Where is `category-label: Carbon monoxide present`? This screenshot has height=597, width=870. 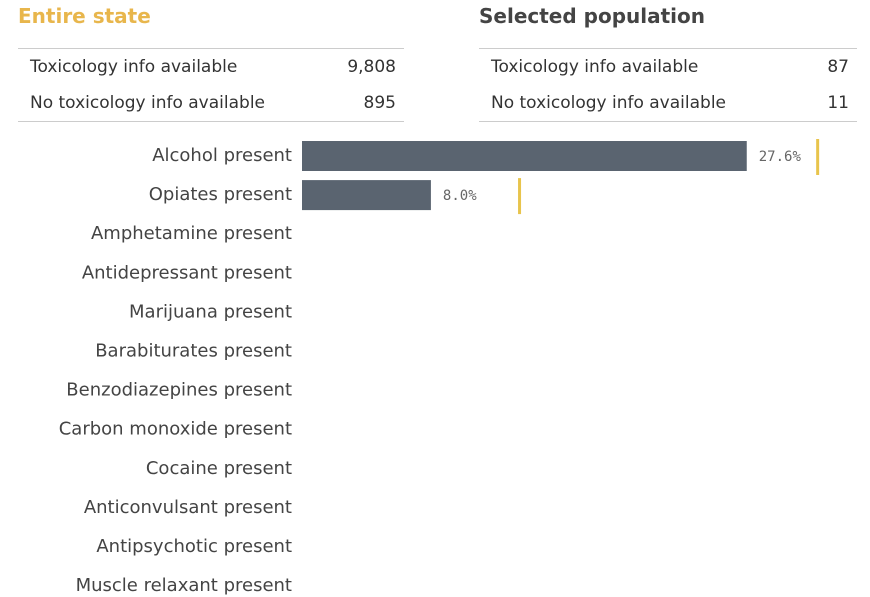 category-label: Carbon monoxide present is located at coordinates (175, 429).